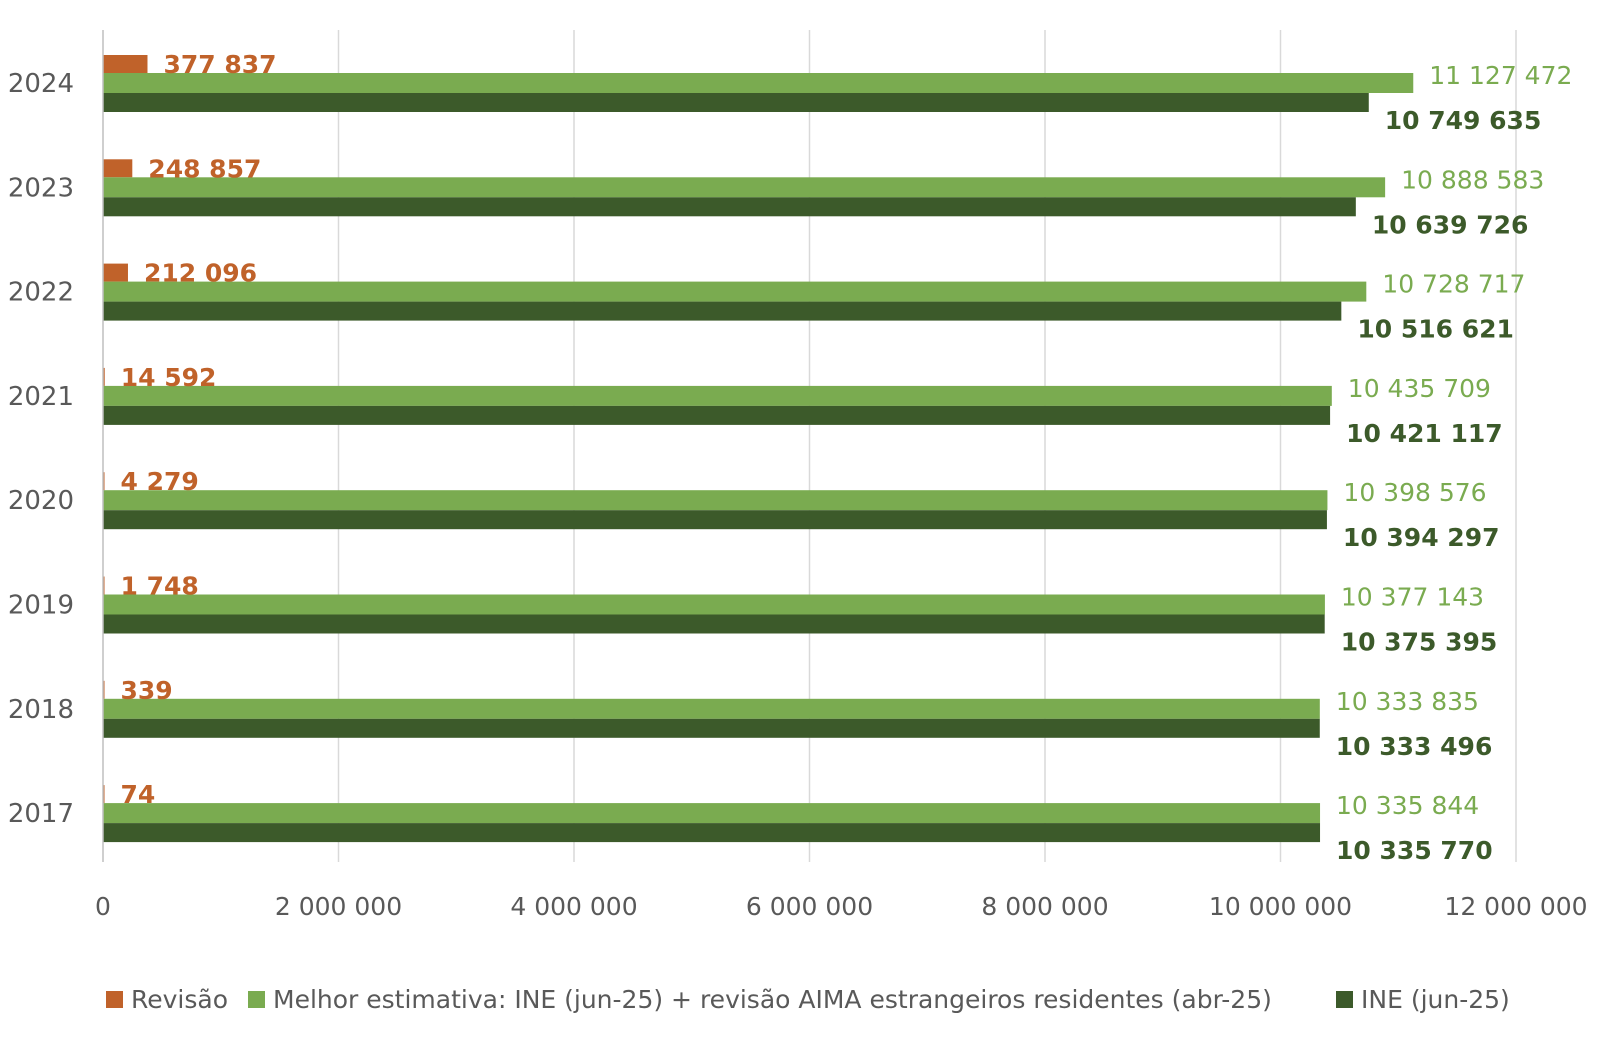 This screenshot has height=1064, width=1604. What do you see at coordinates (219, 64) in the screenshot?
I see `data-label-revisao: 377 837` at bounding box center [219, 64].